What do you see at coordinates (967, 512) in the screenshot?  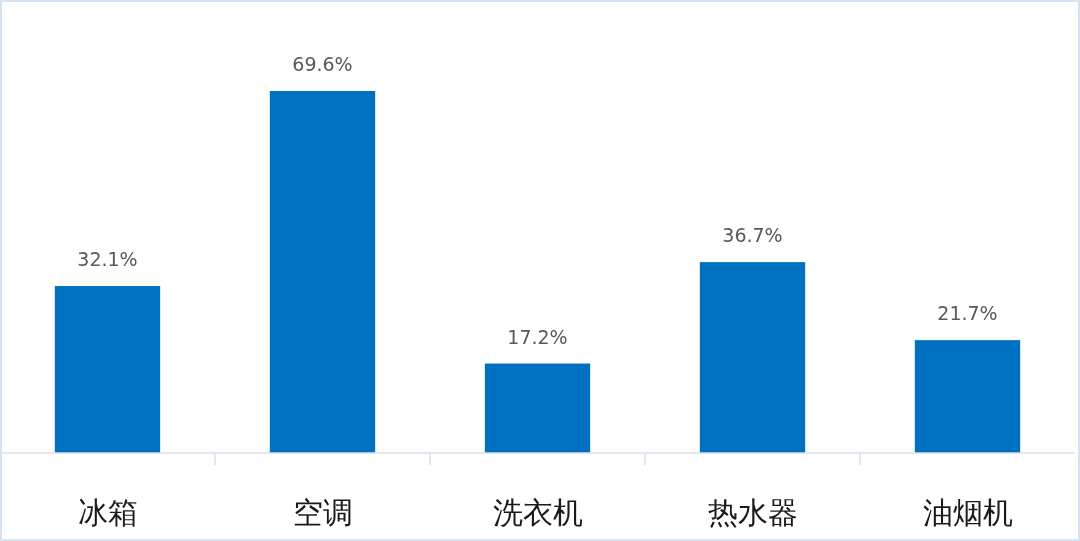 I see `x-tick-label: 油烟机` at bounding box center [967, 512].